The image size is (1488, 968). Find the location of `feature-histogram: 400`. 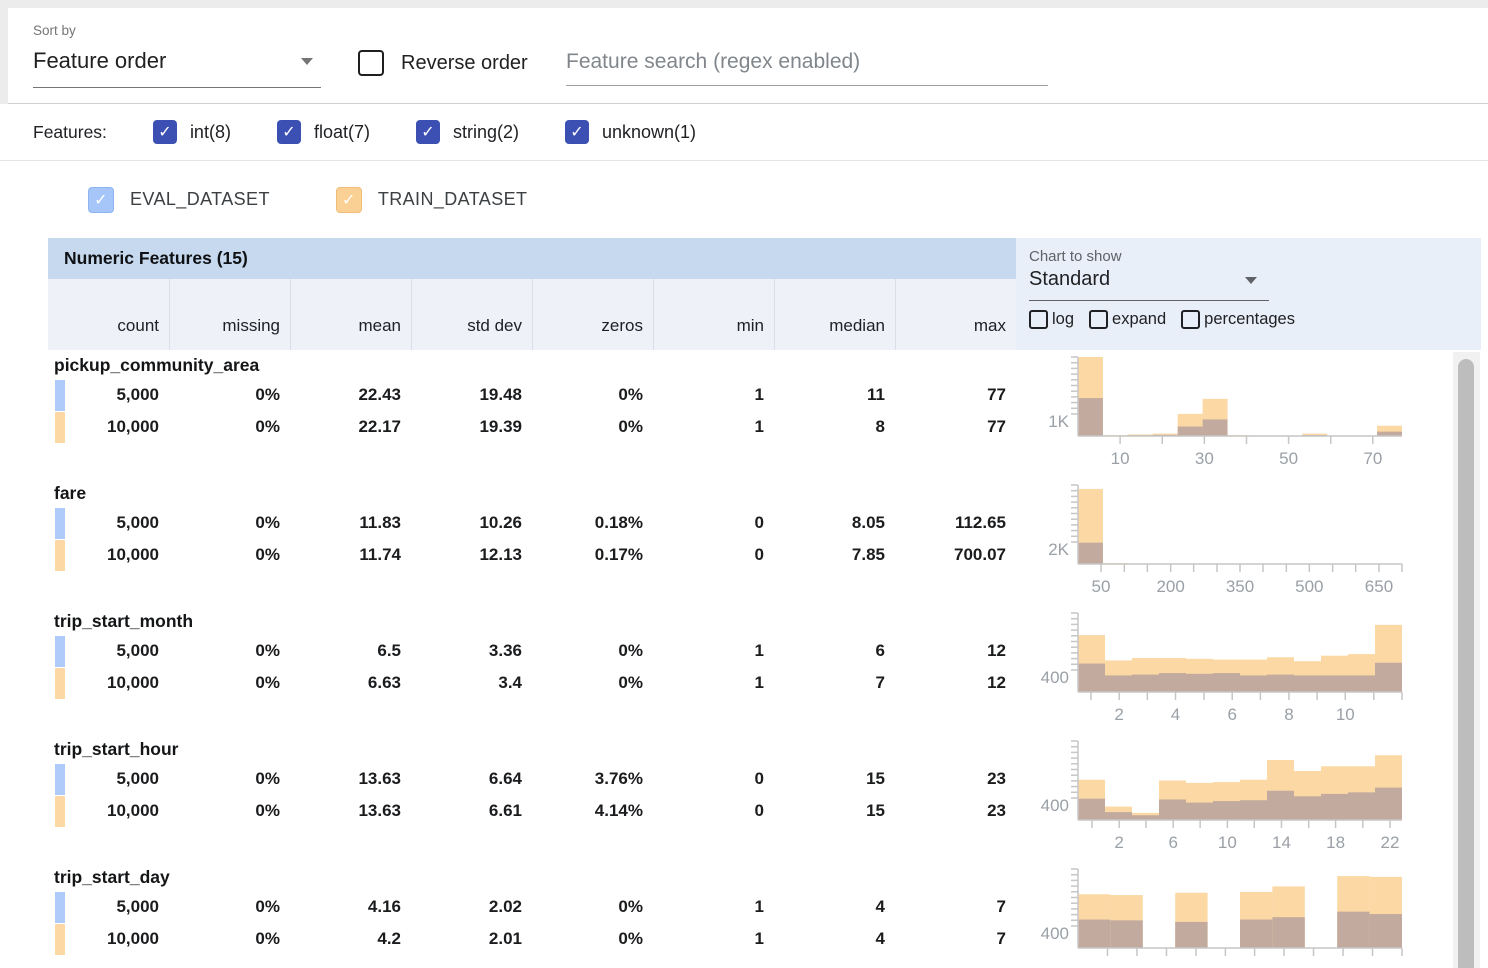

feature-histogram: 400 is located at coordinates (1222, 916).